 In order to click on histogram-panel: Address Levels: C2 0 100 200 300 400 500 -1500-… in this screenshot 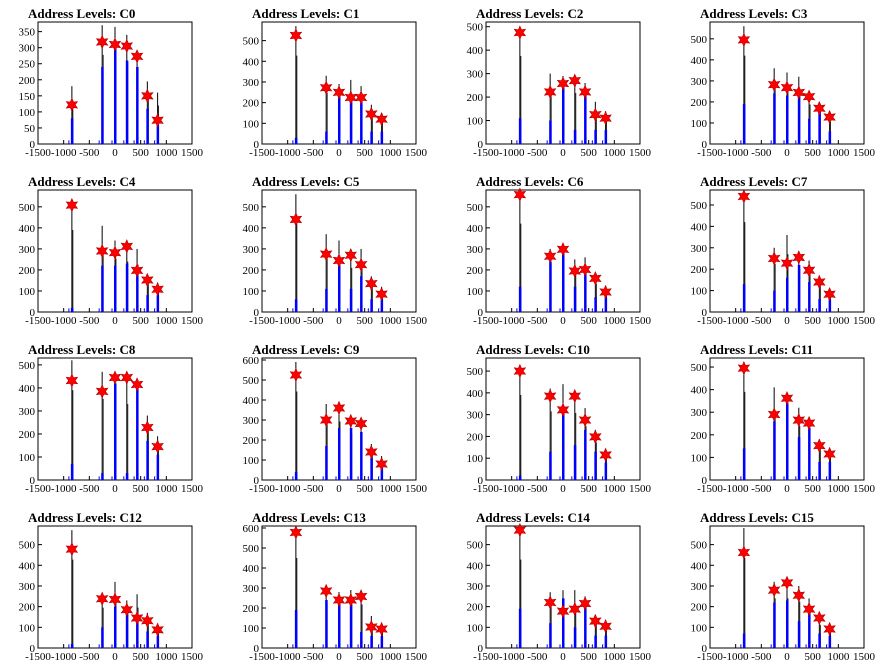, I will do `click(560, 84)`.